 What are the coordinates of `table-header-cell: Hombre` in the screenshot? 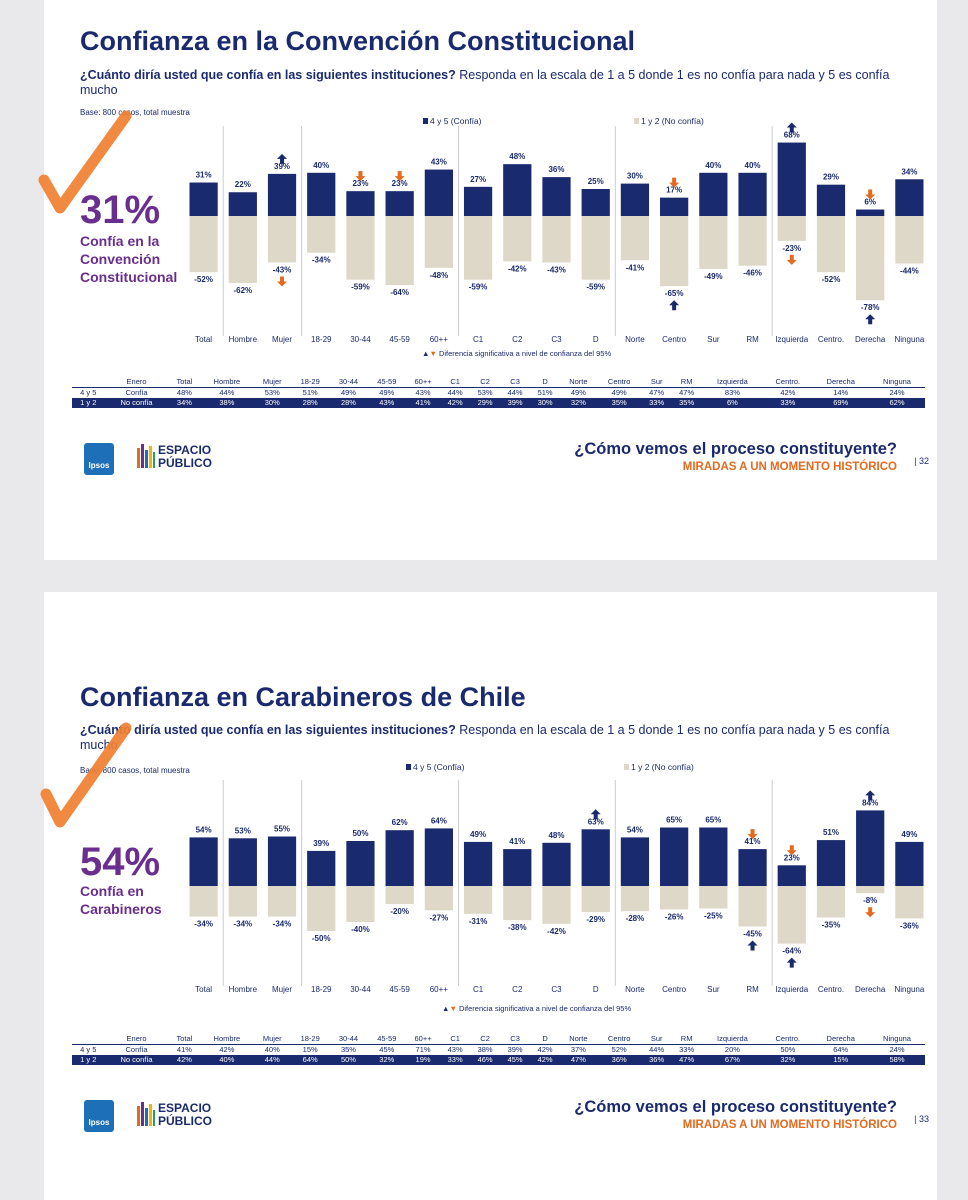 It's located at (227, 381).